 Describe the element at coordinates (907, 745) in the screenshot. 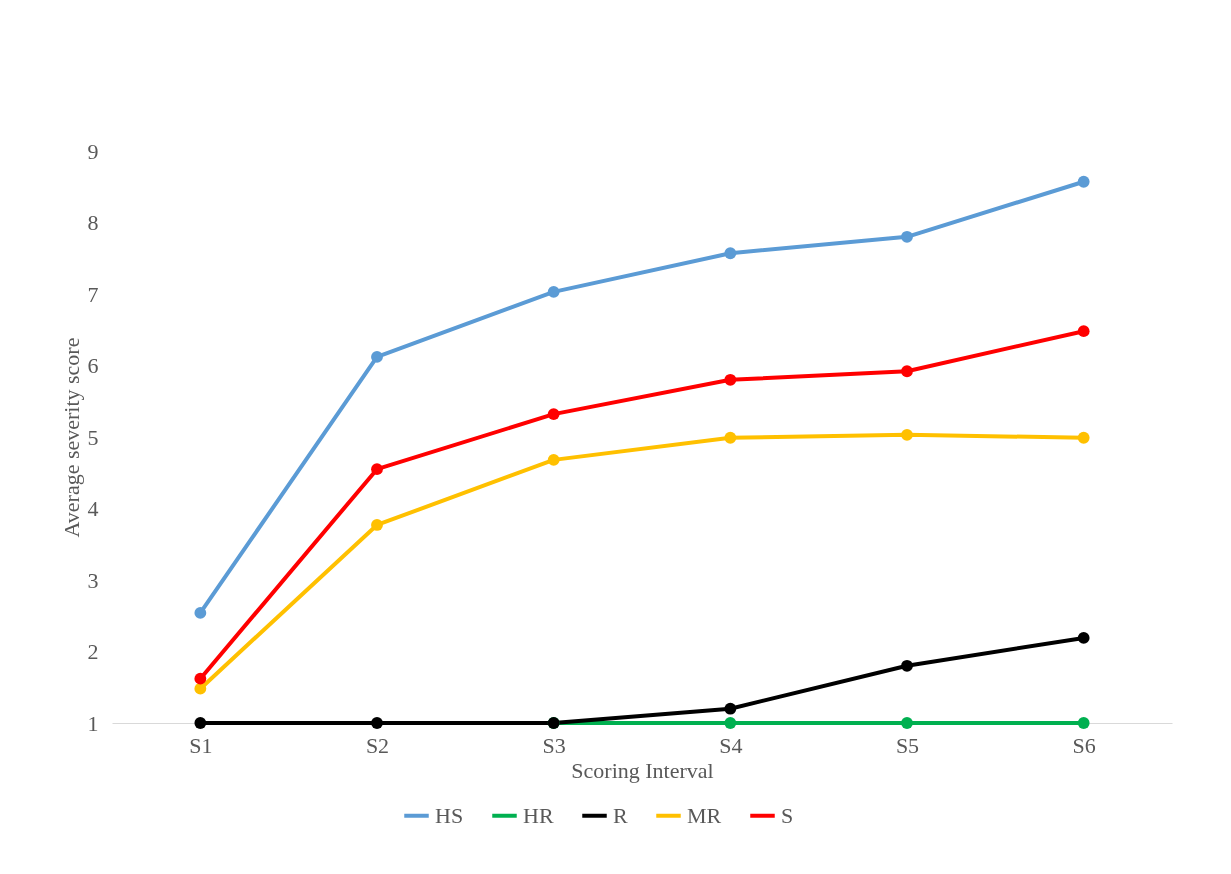

I see `x-tick-label: S5` at that location.